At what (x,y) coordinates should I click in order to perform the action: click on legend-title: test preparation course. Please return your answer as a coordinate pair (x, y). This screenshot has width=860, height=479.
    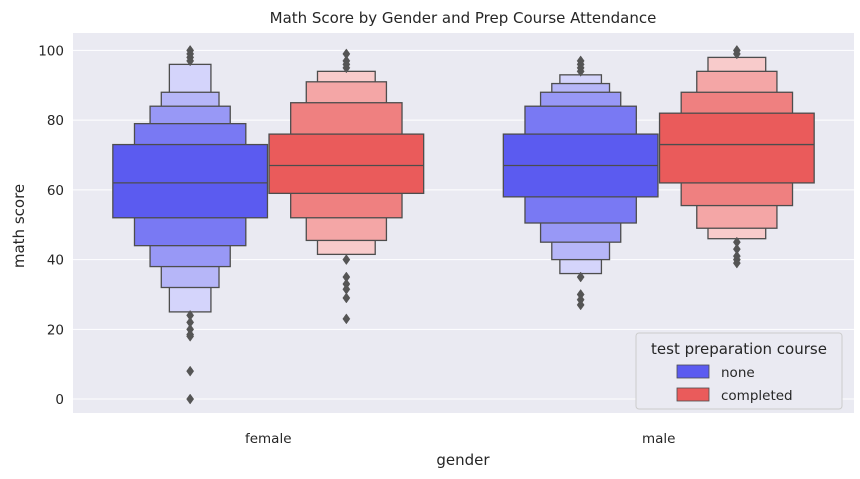
    Looking at the image, I should click on (739, 349).